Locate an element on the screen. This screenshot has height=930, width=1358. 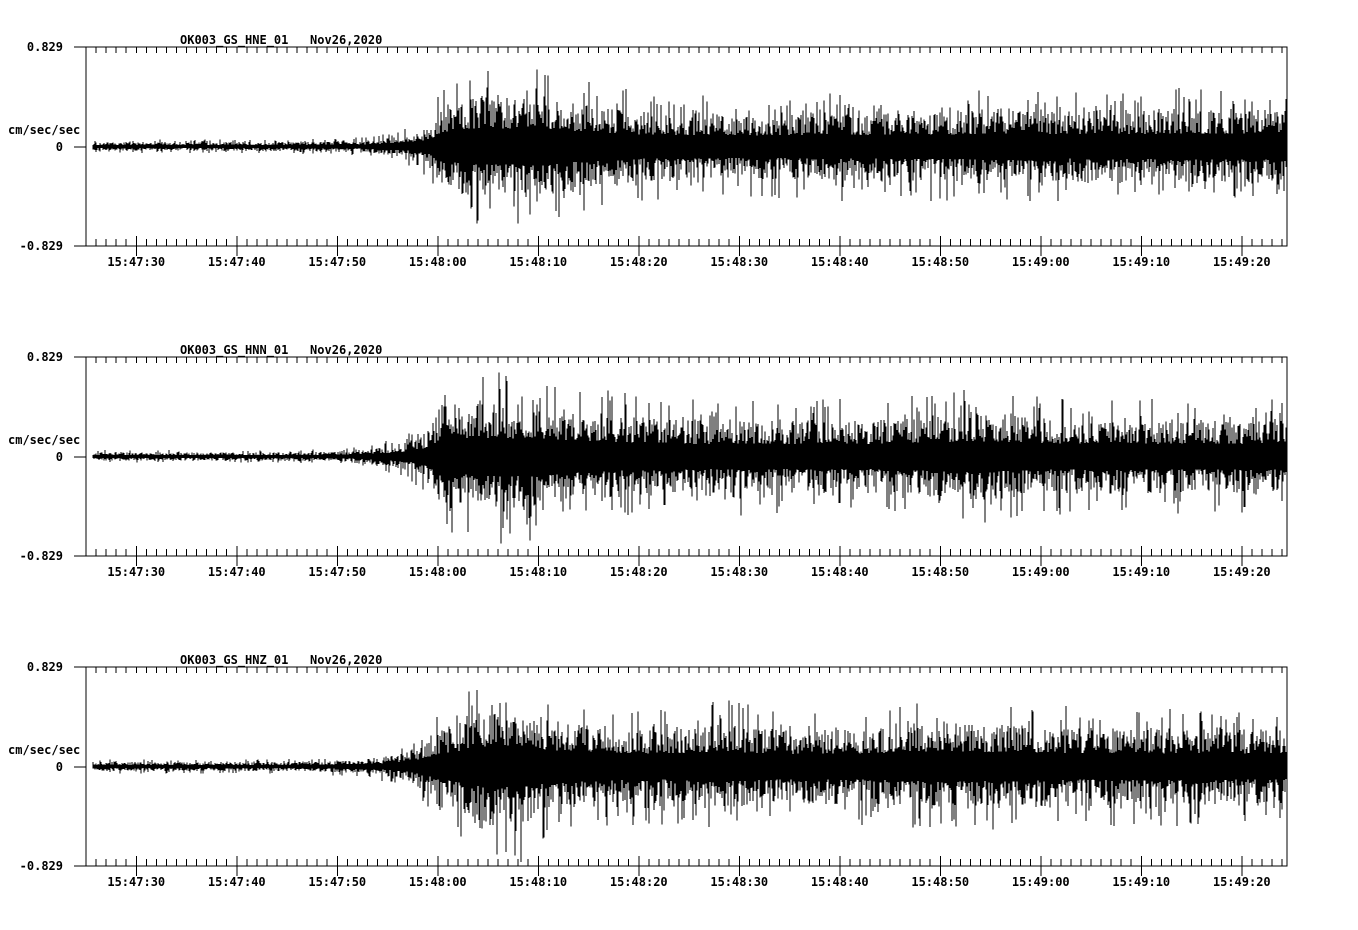
trace-title: OK003_GS_HNN_01 Nov26,2020 is located at coordinates (281, 350).